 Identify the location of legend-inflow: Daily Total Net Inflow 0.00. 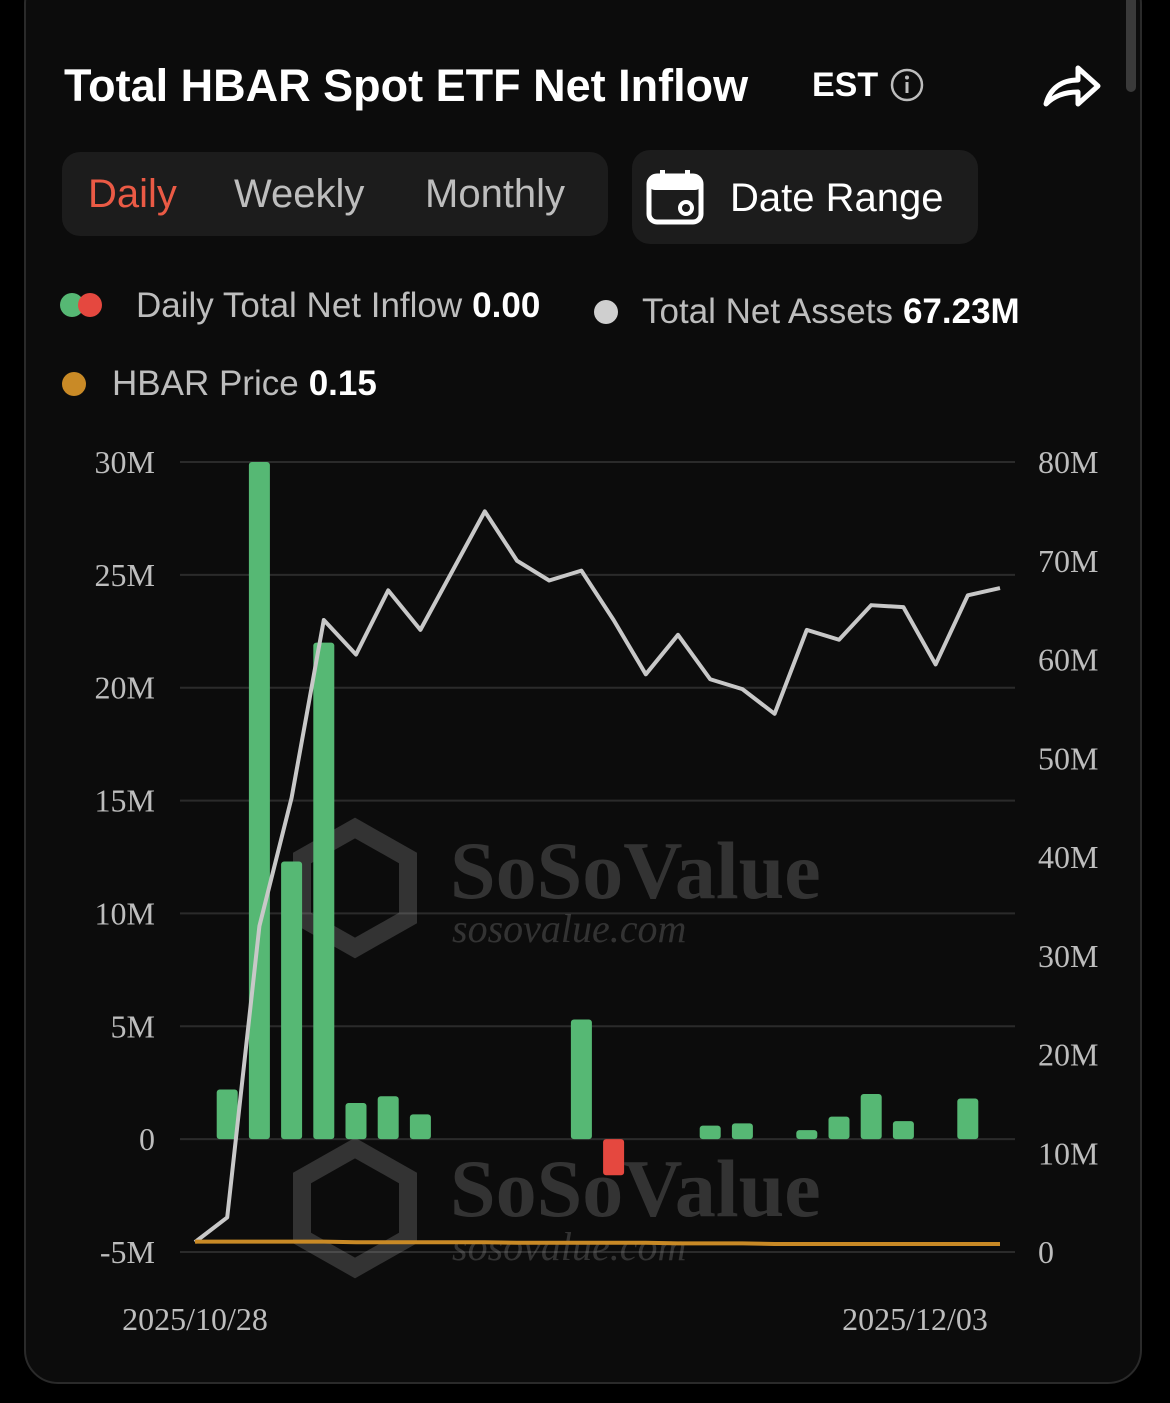
(338, 306).